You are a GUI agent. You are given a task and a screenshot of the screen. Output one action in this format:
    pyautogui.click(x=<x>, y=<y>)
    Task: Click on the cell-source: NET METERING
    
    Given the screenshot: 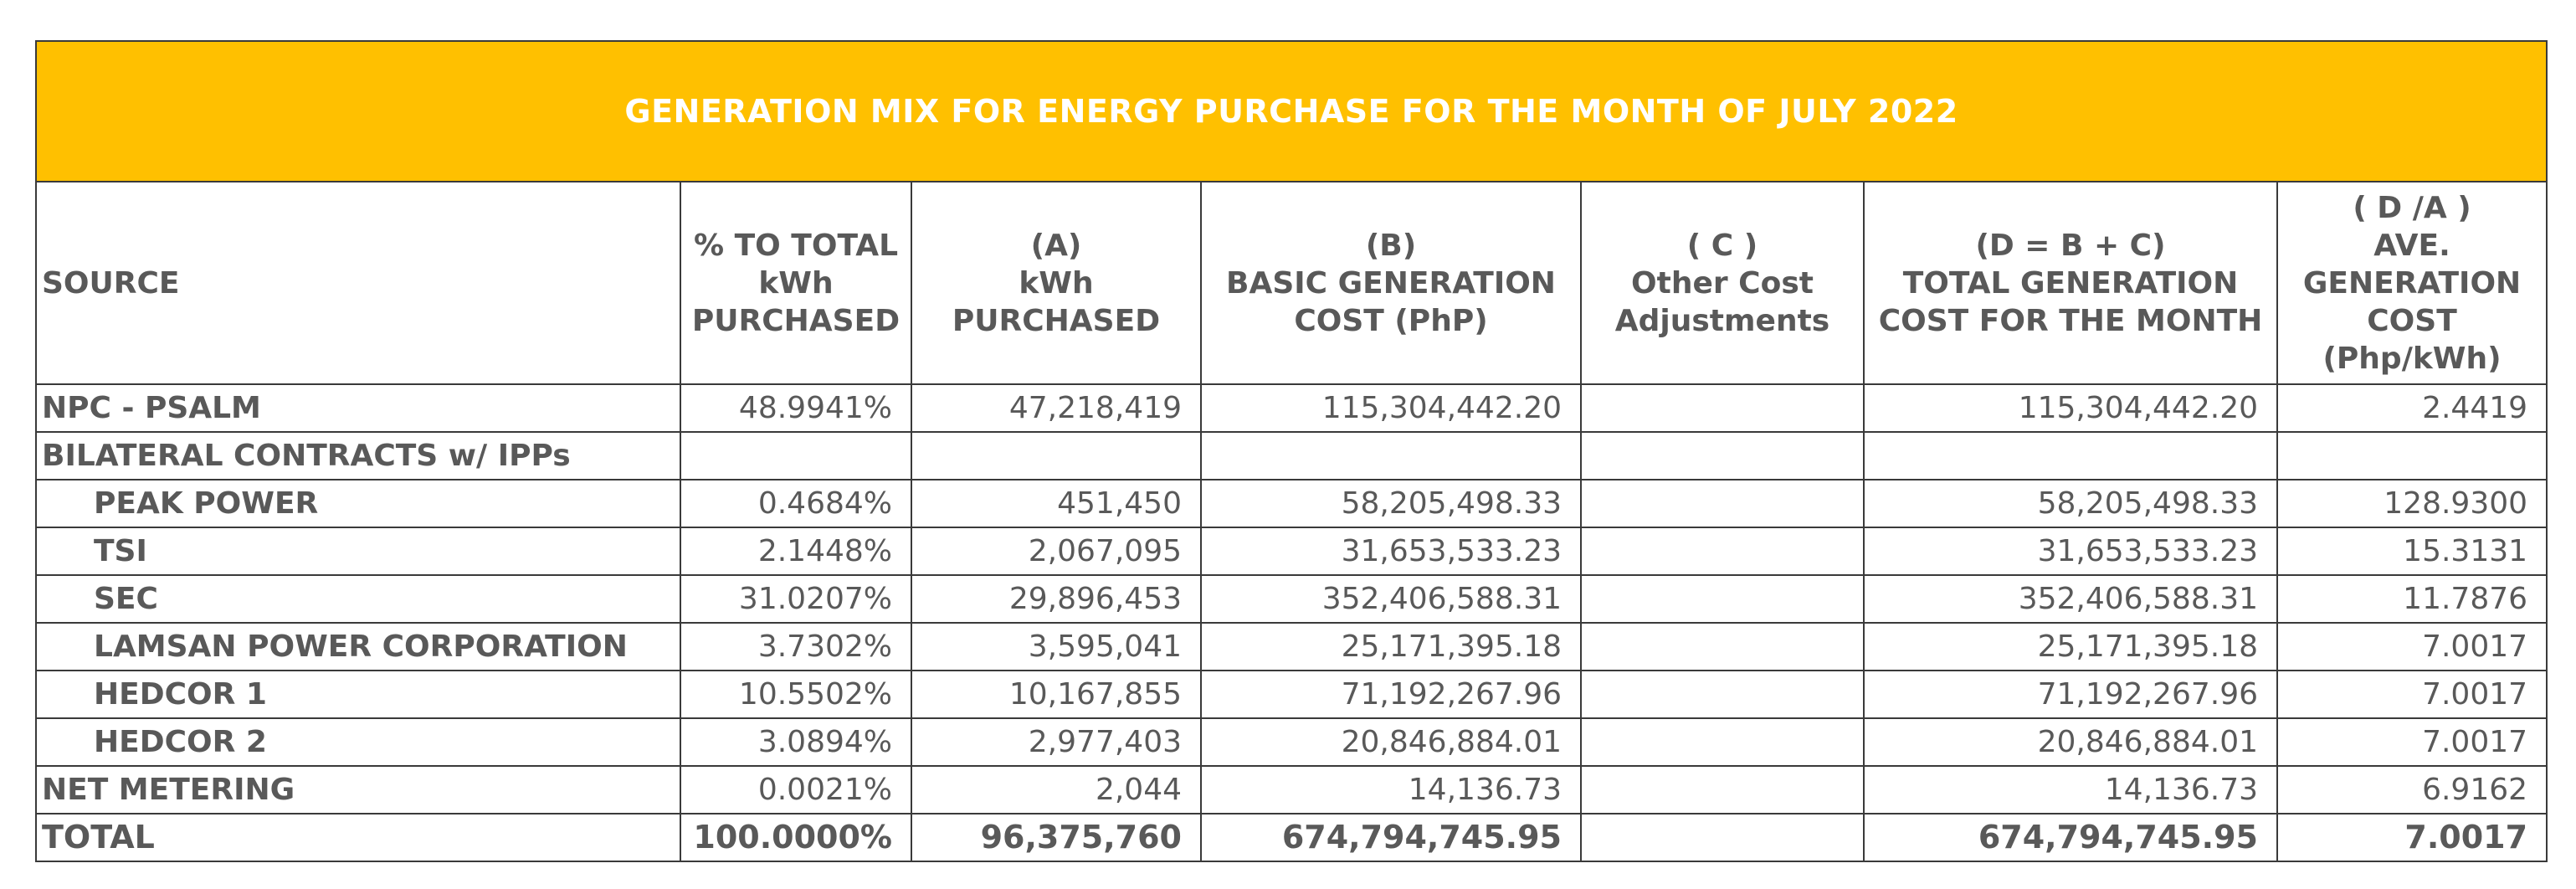 What is the action you would take?
    pyautogui.click(x=358, y=789)
    